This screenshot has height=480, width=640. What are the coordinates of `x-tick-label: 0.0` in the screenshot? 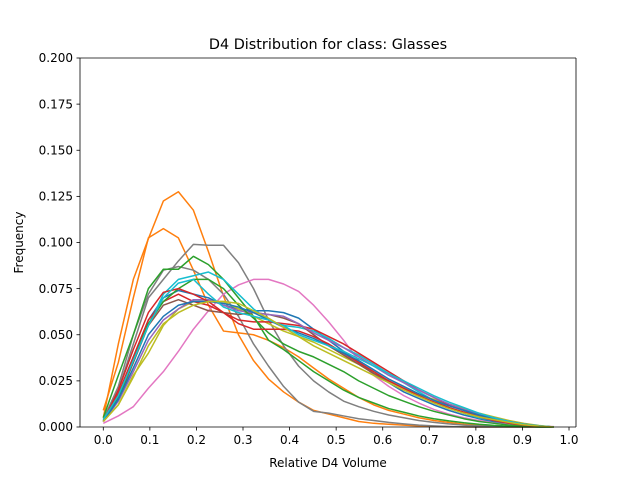 It's located at (103, 440).